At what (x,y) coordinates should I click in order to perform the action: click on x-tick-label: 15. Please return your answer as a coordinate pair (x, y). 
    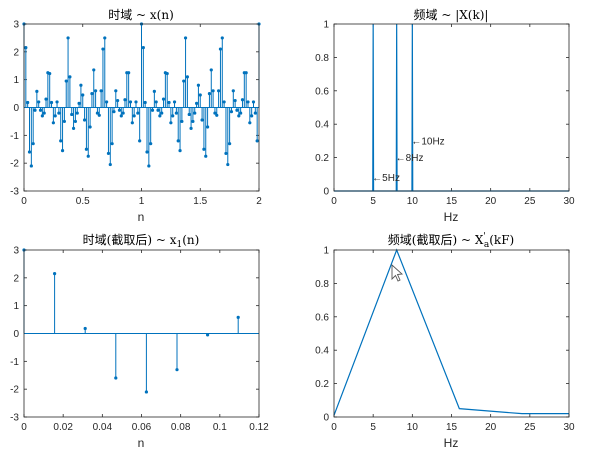
    Looking at the image, I should click on (452, 427).